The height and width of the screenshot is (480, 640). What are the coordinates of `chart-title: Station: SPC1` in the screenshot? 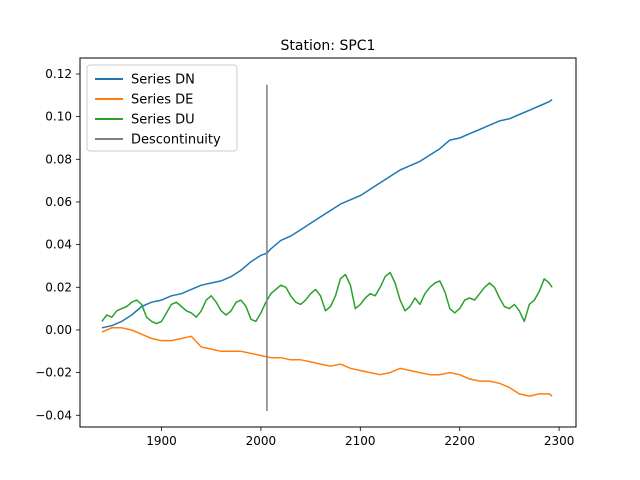 It's located at (328, 46).